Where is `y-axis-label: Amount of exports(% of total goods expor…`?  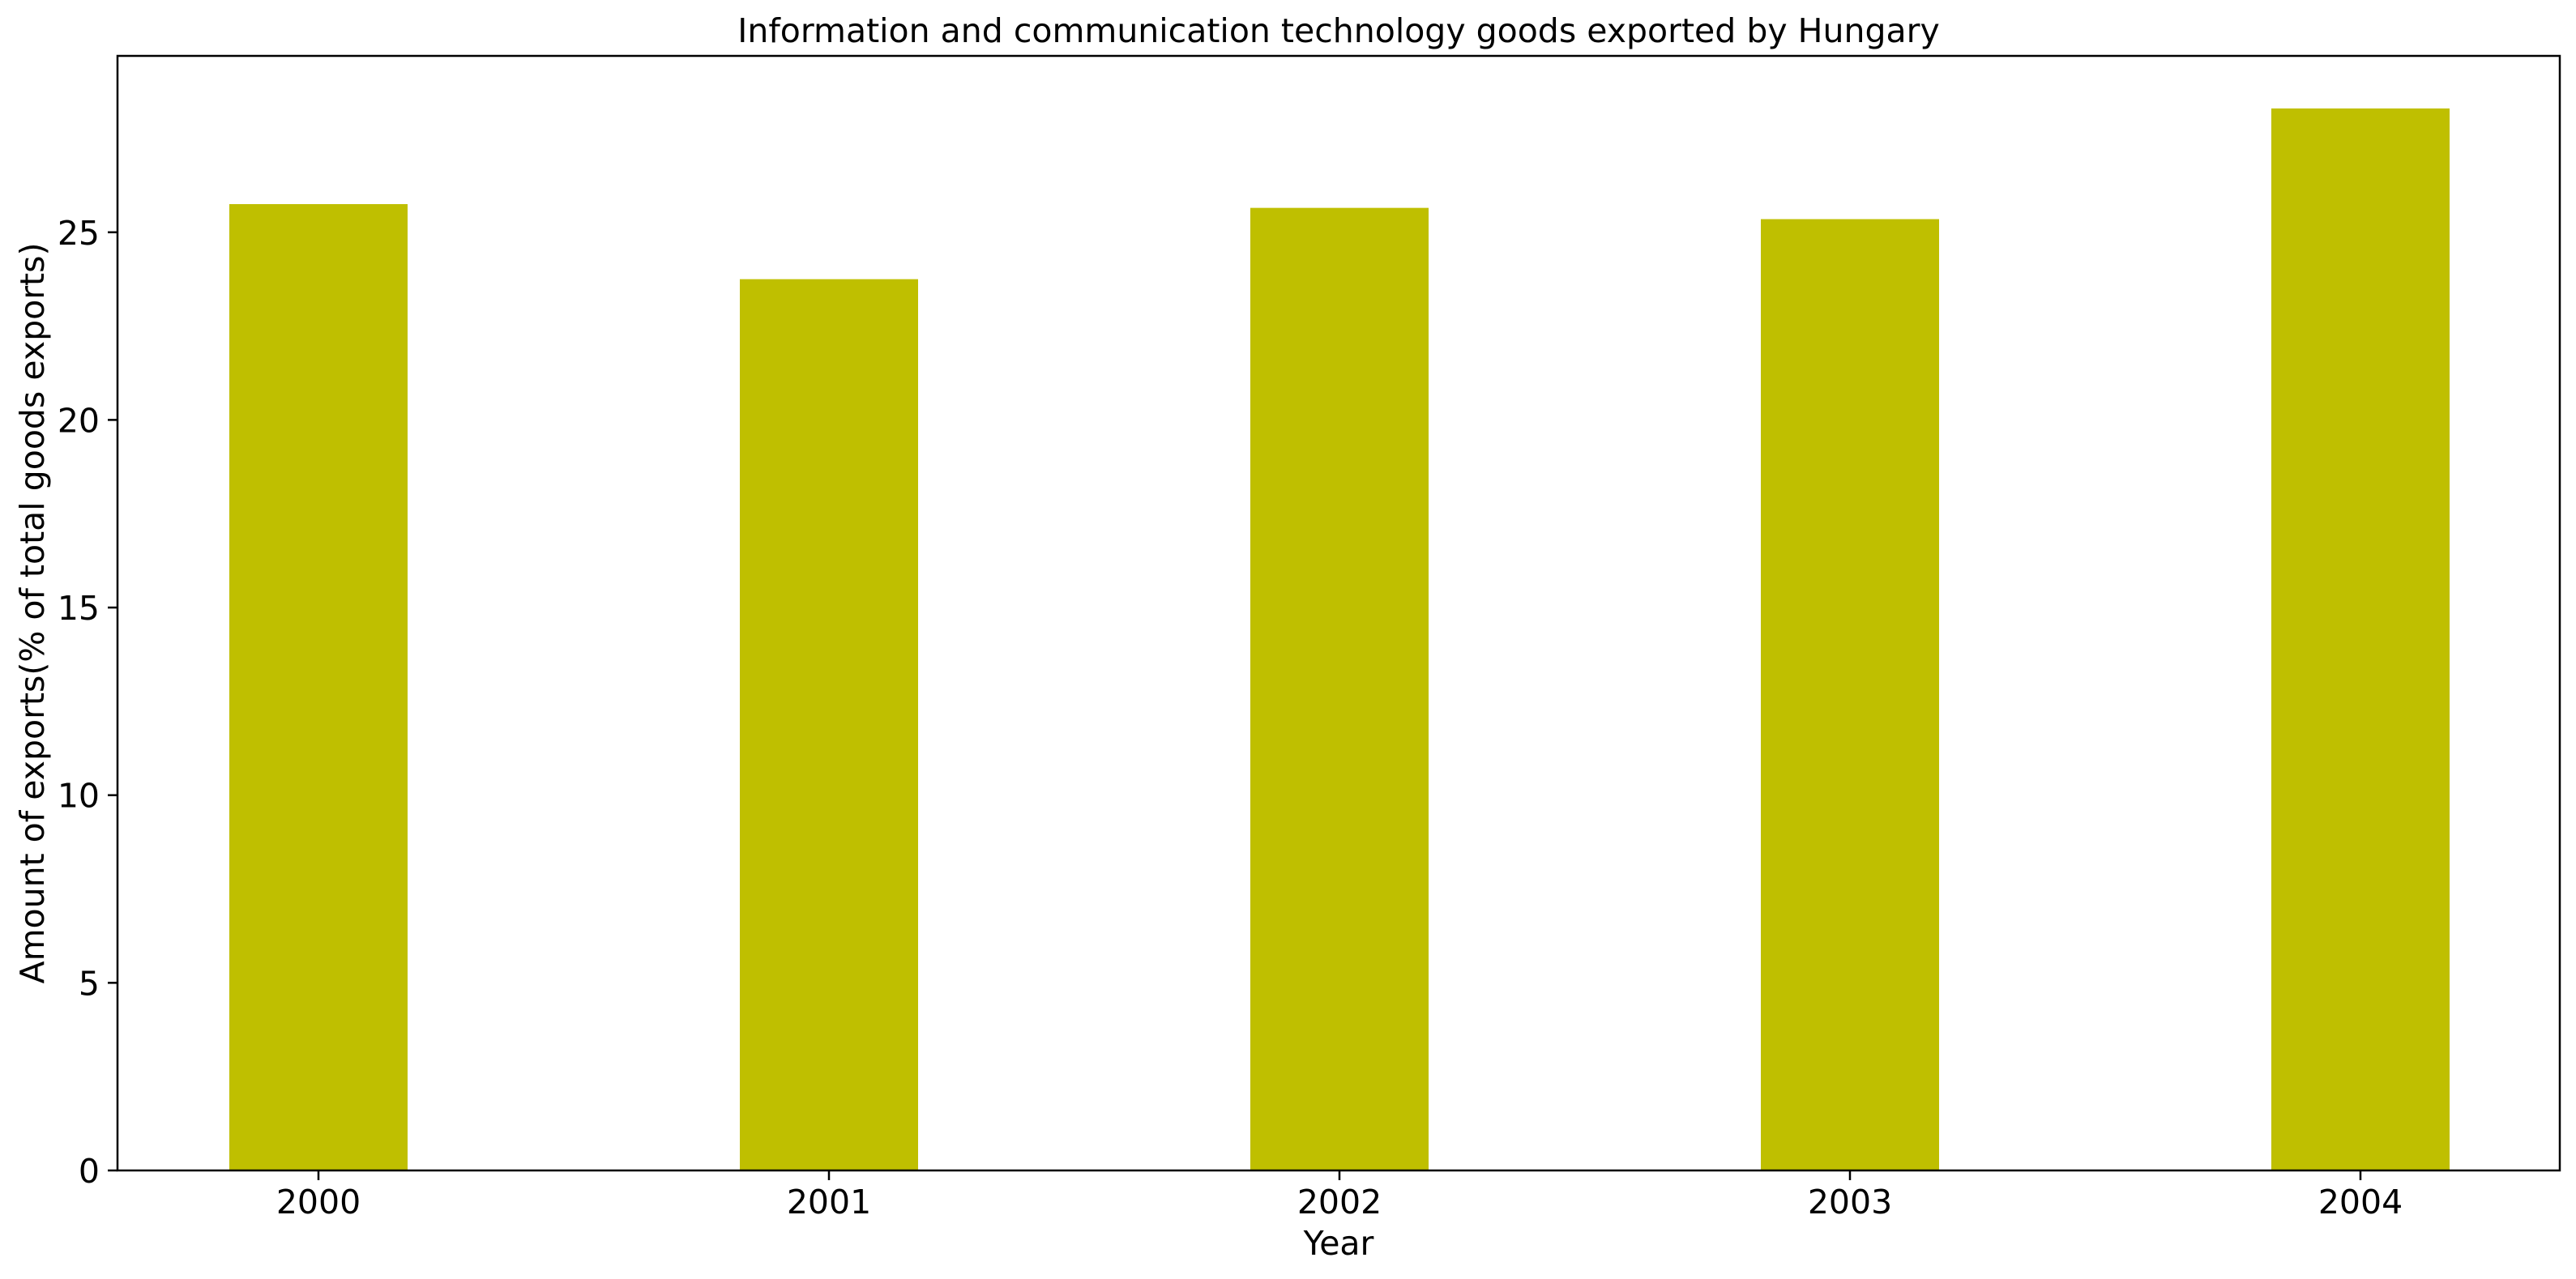 y-axis-label: Amount of exports(% of total goods expor… is located at coordinates (32, 613).